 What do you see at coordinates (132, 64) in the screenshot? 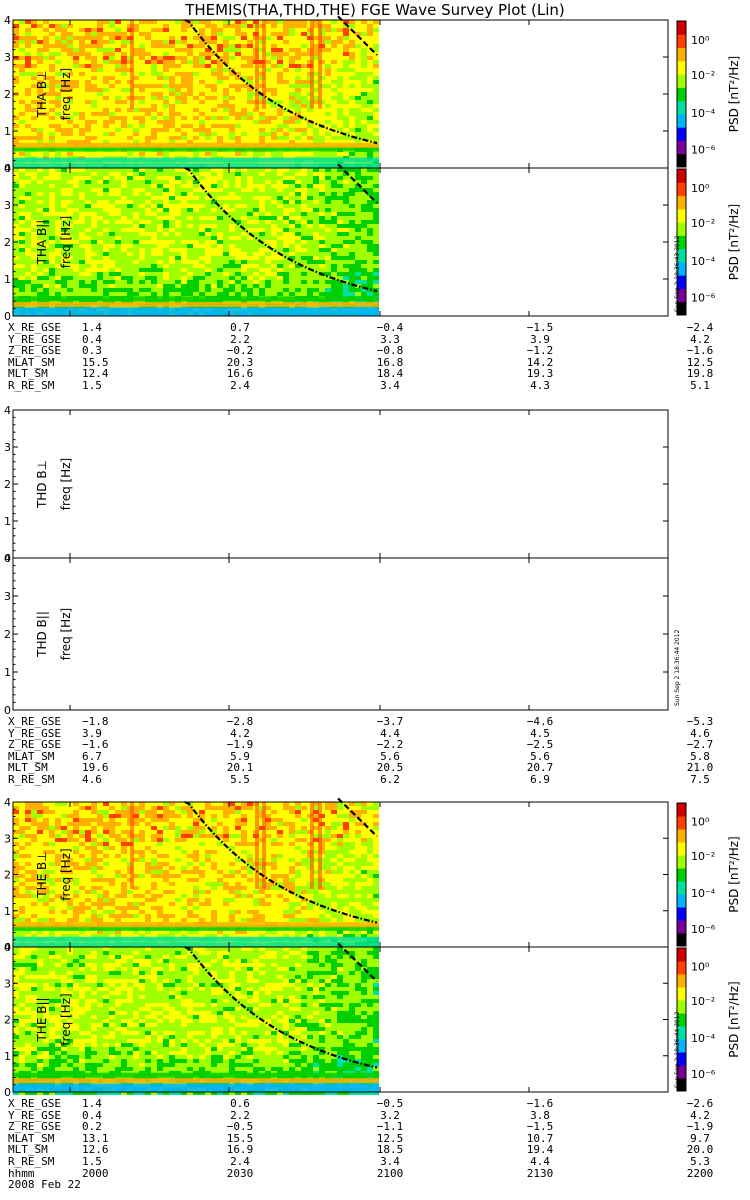
I see `spectral-stripe` at bounding box center [132, 64].